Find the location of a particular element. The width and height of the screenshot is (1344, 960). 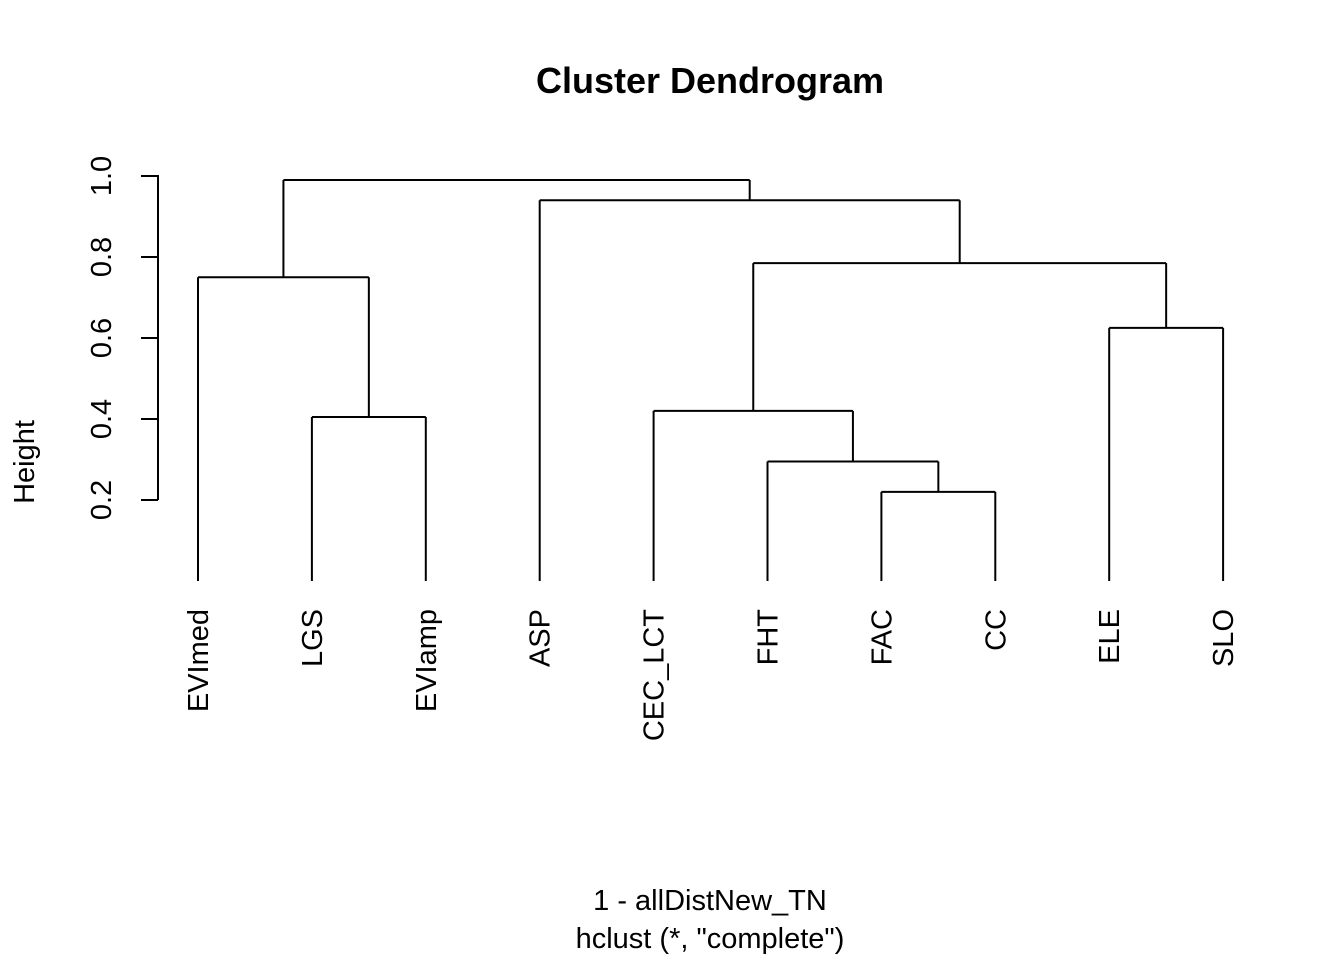

leaf-label: EVImed is located at coordinates (199, 660).